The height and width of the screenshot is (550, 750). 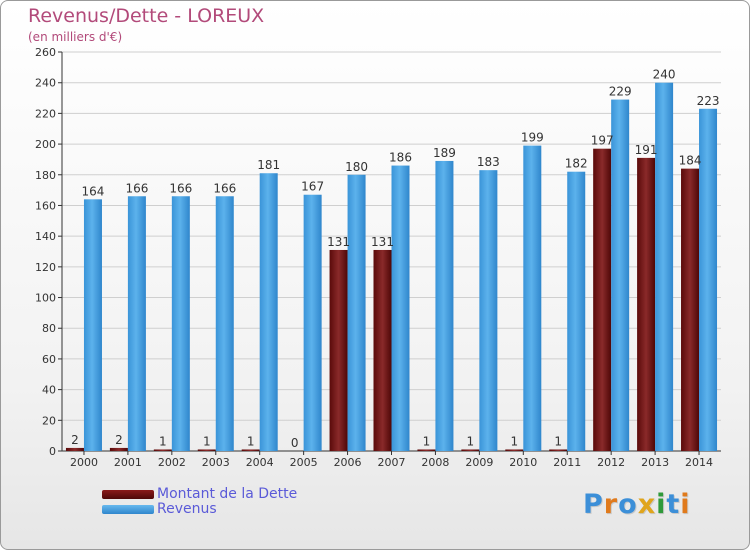 What do you see at coordinates (52, 451) in the screenshot?
I see `y-tick-label: 0` at bounding box center [52, 451].